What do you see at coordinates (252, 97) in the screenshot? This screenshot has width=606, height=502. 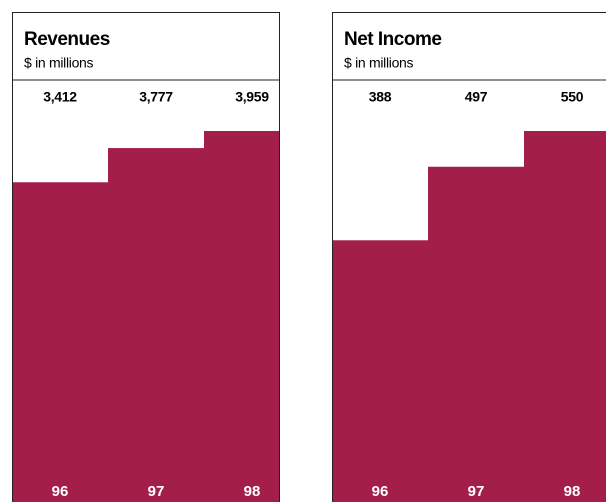 I see `data-label: 3,959` at bounding box center [252, 97].